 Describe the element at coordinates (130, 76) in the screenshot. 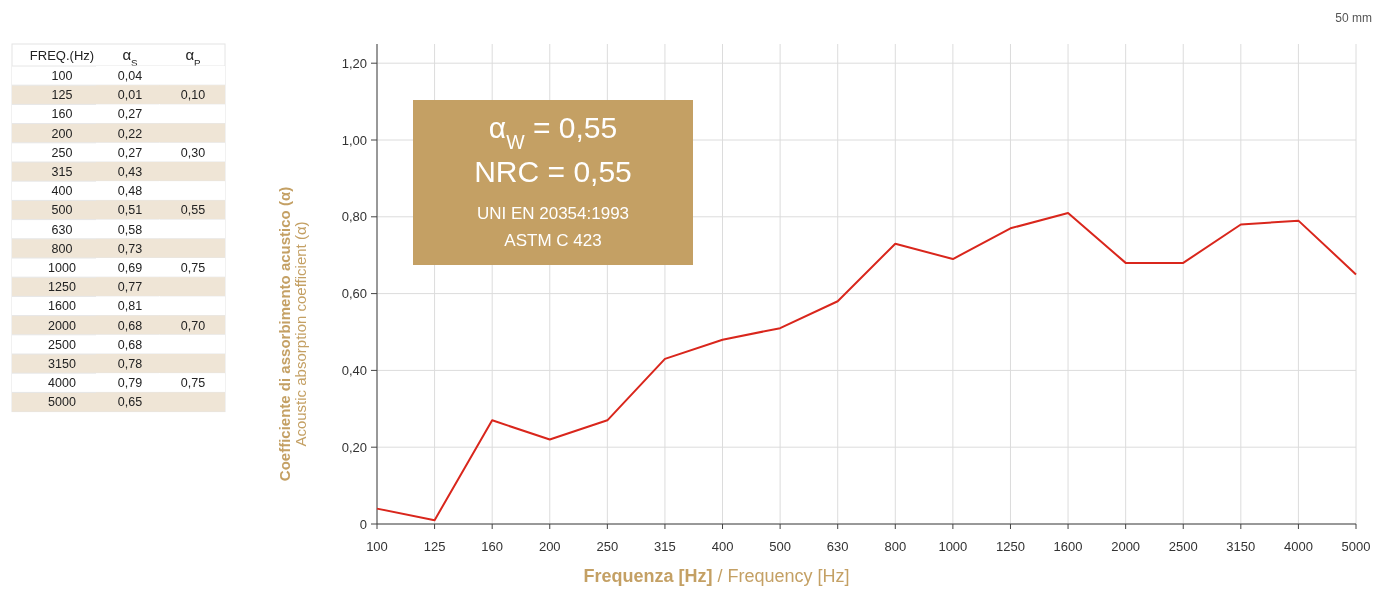

I see `data-label: 0,04` at that location.